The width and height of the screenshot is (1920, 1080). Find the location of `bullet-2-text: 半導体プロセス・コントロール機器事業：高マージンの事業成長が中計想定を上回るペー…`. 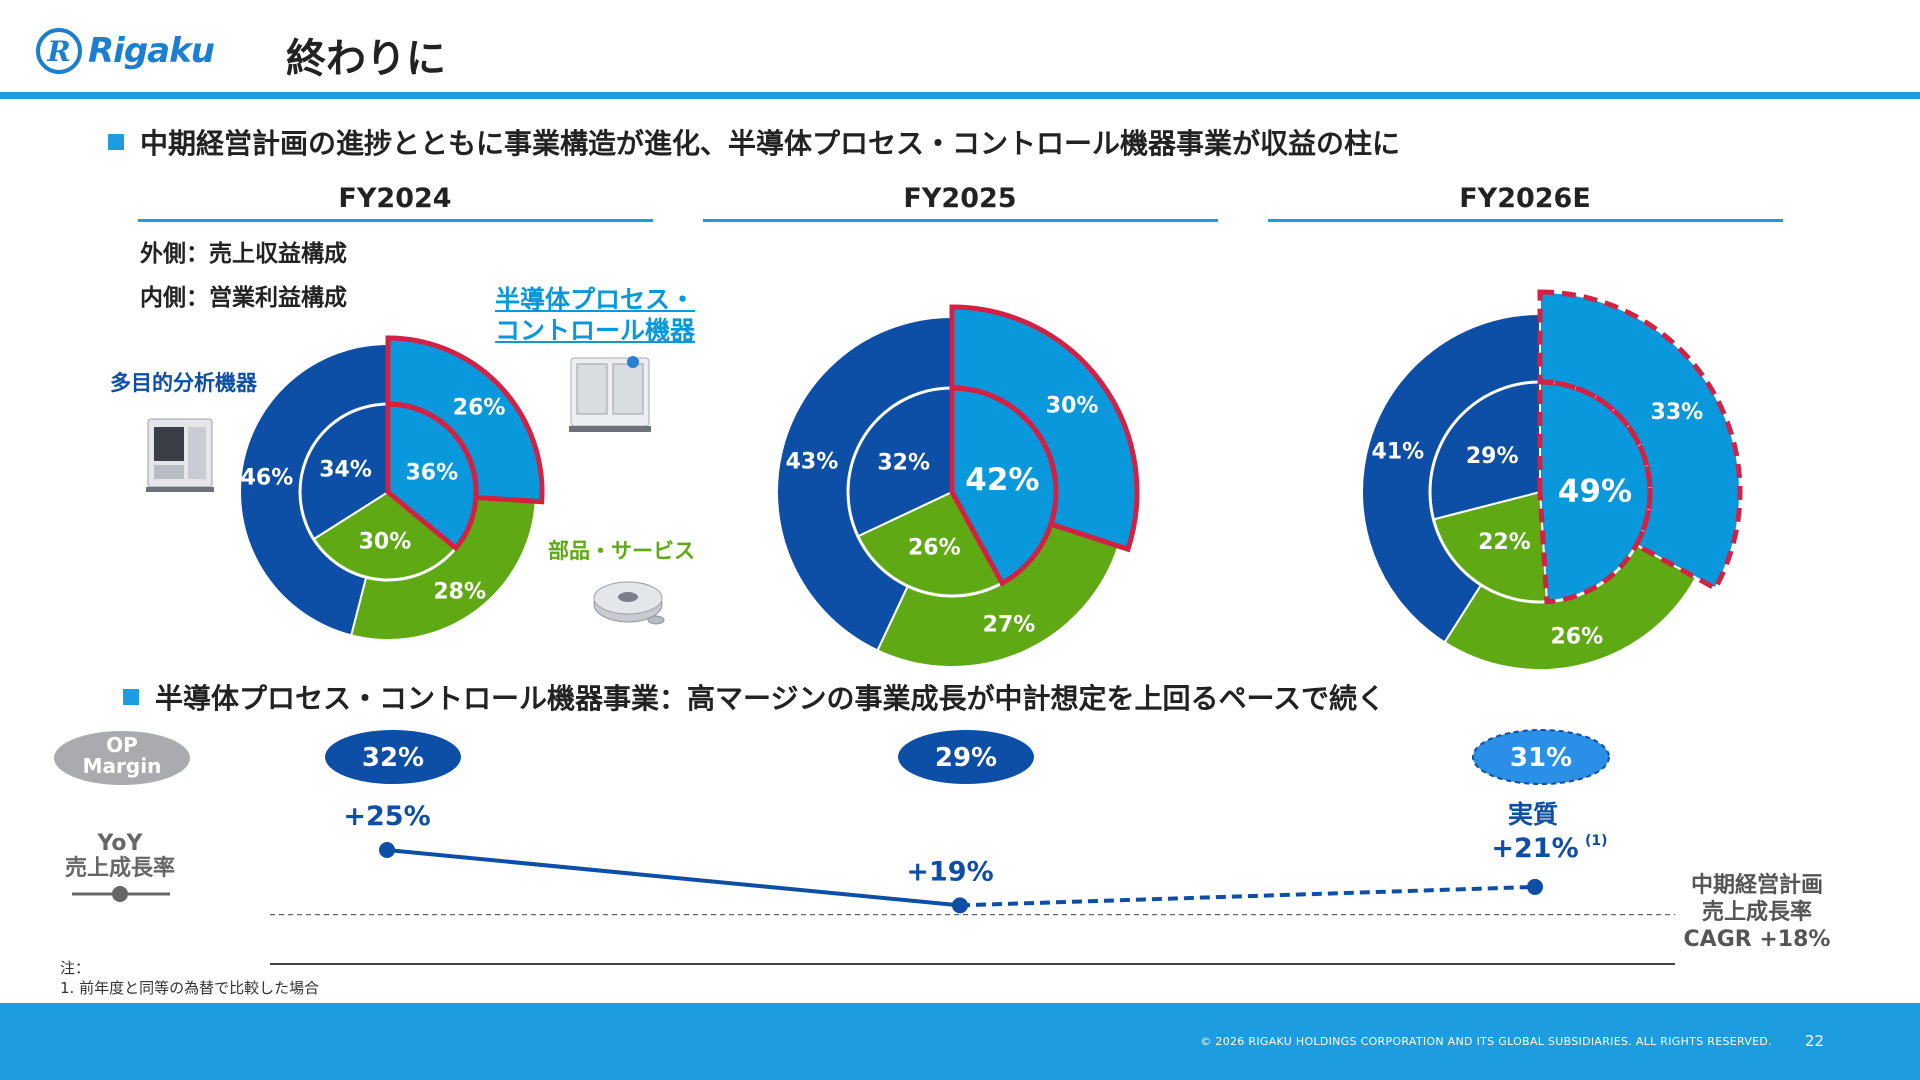

bullet-2-text: 半導体プロセス・コントロール機器事業：高マージンの事業成長が中計想定を上回るペー… is located at coordinates (770, 698).